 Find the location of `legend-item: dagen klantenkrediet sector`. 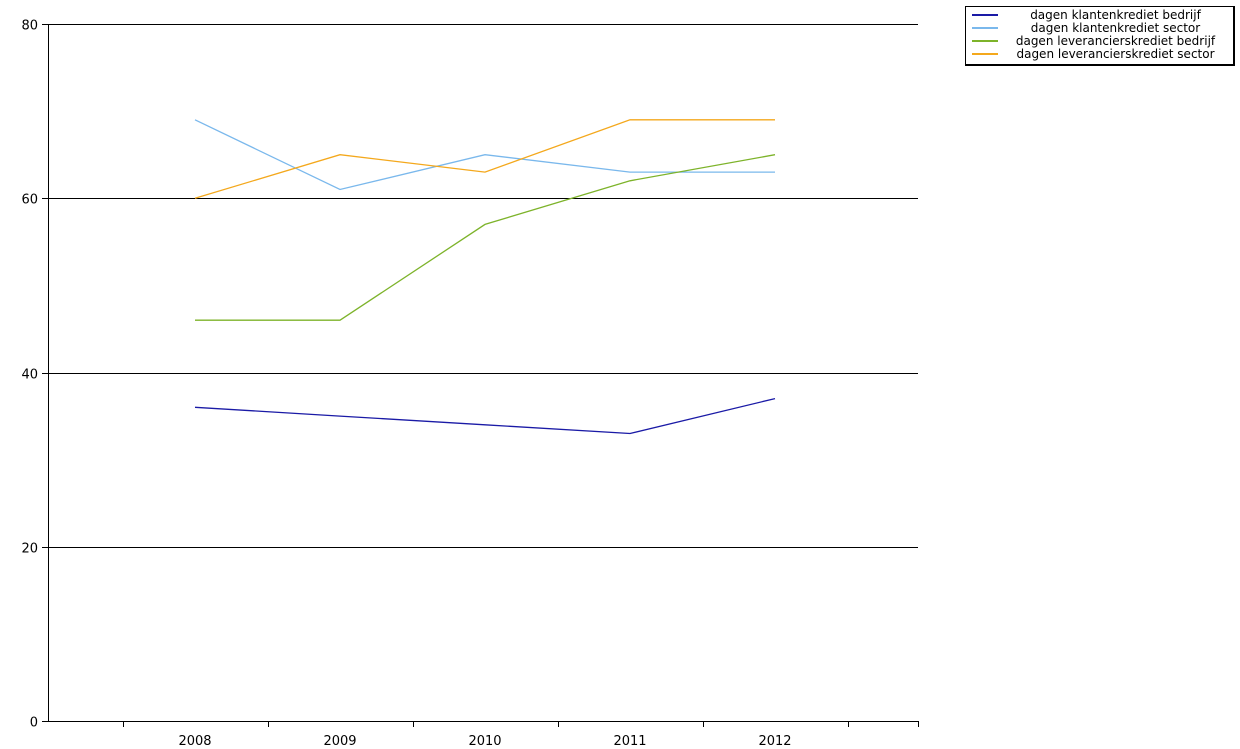

legend-item: dagen klantenkrediet sector is located at coordinates (1099, 28).